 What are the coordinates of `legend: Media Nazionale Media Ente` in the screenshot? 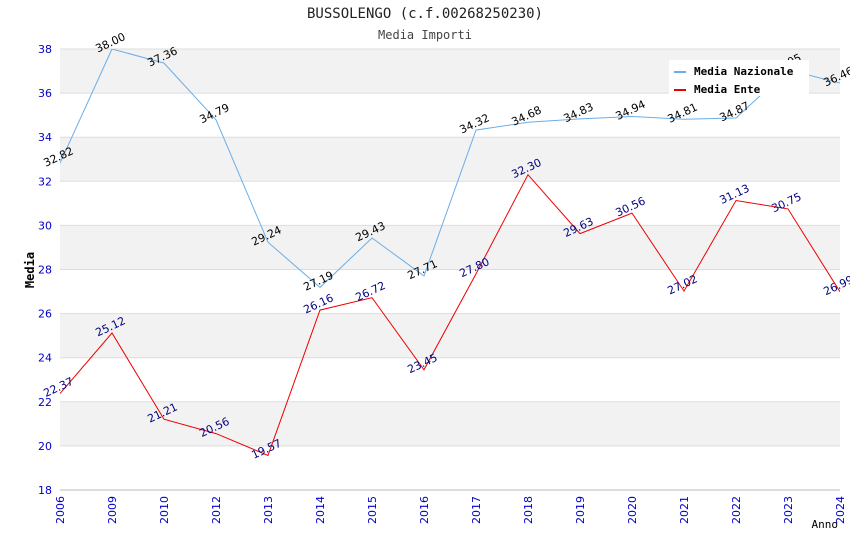 It's located at (739, 78).